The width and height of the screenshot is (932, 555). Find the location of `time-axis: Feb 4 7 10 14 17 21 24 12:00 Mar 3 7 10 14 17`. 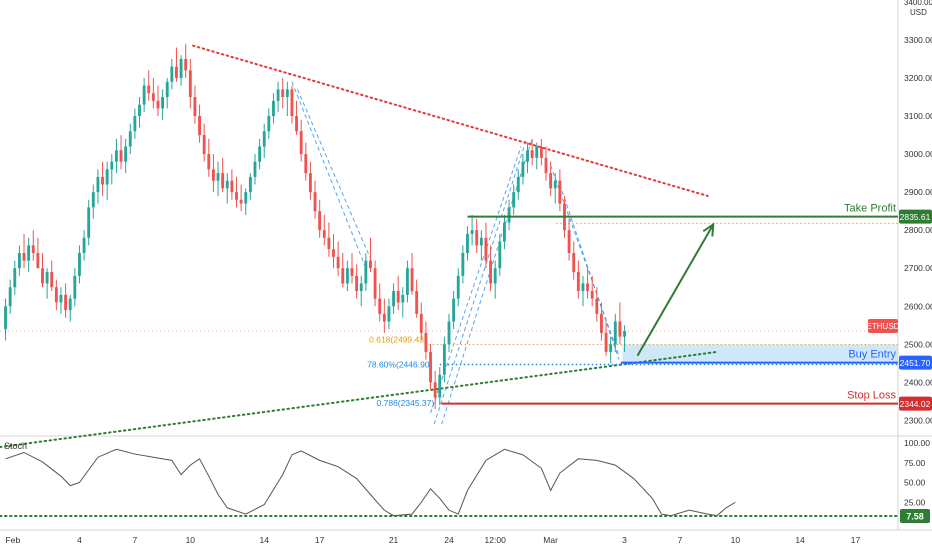

time-axis: Feb 4 7 10 14 17 21 24 12:00 Mar 3 7 10 14 17 is located at coordinates (433, 540).